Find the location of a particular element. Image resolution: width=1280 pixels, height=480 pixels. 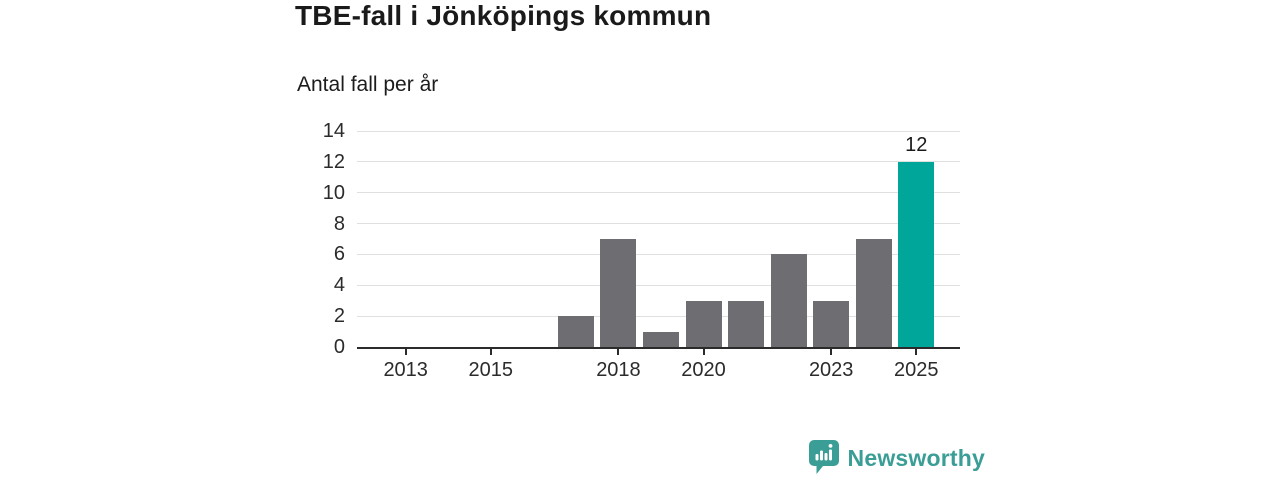

x-axis-line is located at coordinates (658, 347).